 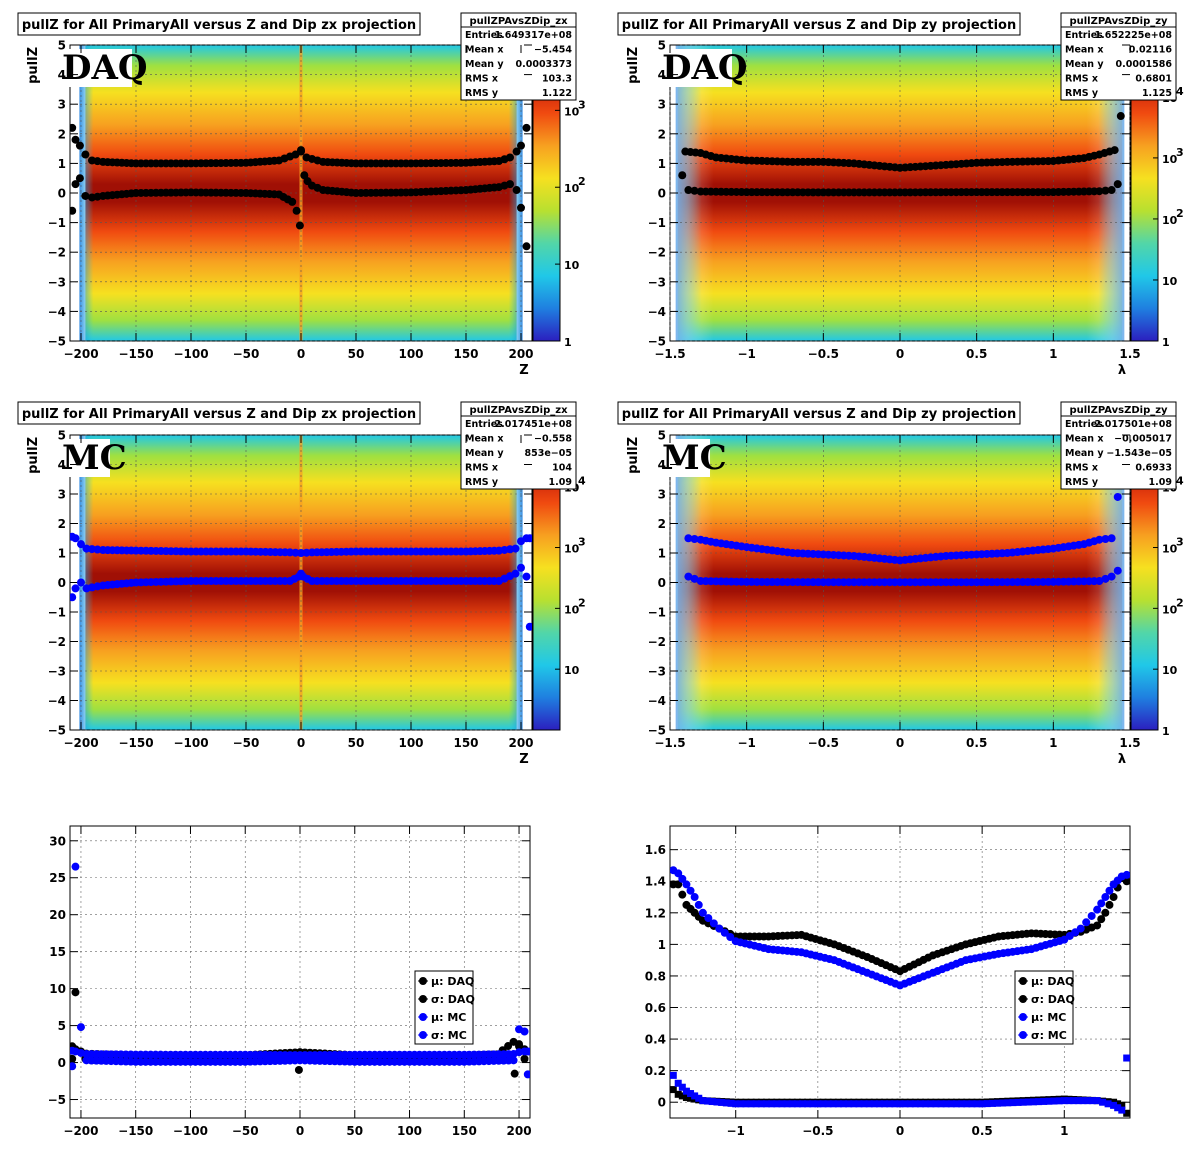 What do you see at coordinates (484, 453) in the screenshot?
I see `stats-label: Mean y` at bounding box center [484, 453].